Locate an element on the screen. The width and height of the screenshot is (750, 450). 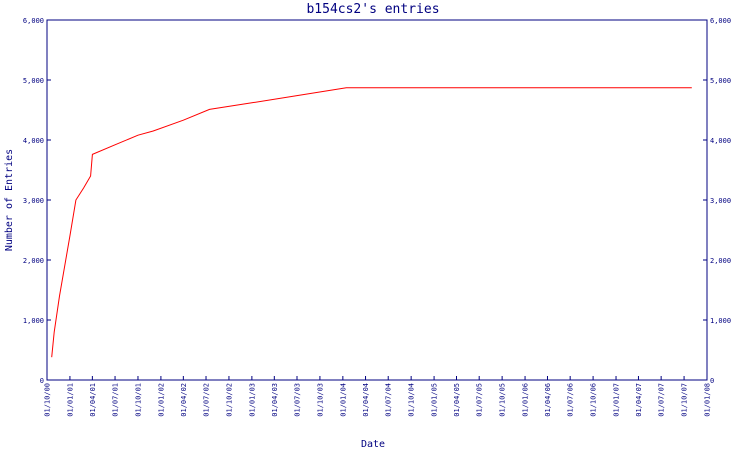
chart-title: b154cs2's entries is located at coordinates (372, 9).